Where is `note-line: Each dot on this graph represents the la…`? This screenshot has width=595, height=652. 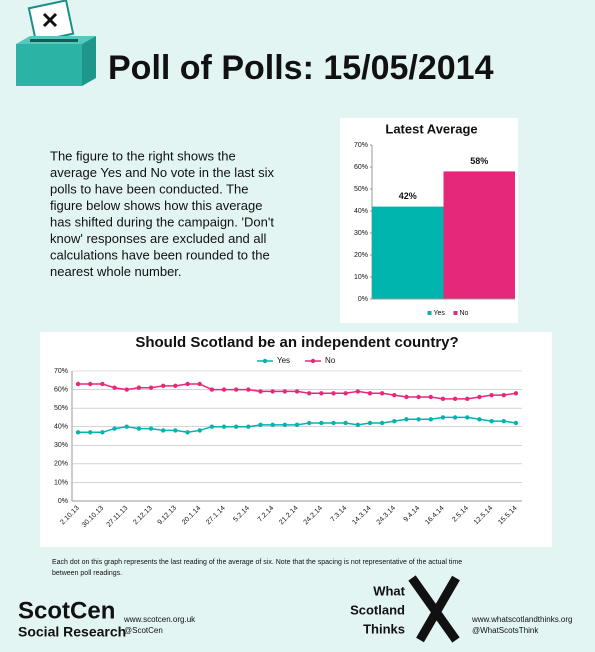 note-line: Each dot on this graph represents the la… is located at coordinates (257, 562).